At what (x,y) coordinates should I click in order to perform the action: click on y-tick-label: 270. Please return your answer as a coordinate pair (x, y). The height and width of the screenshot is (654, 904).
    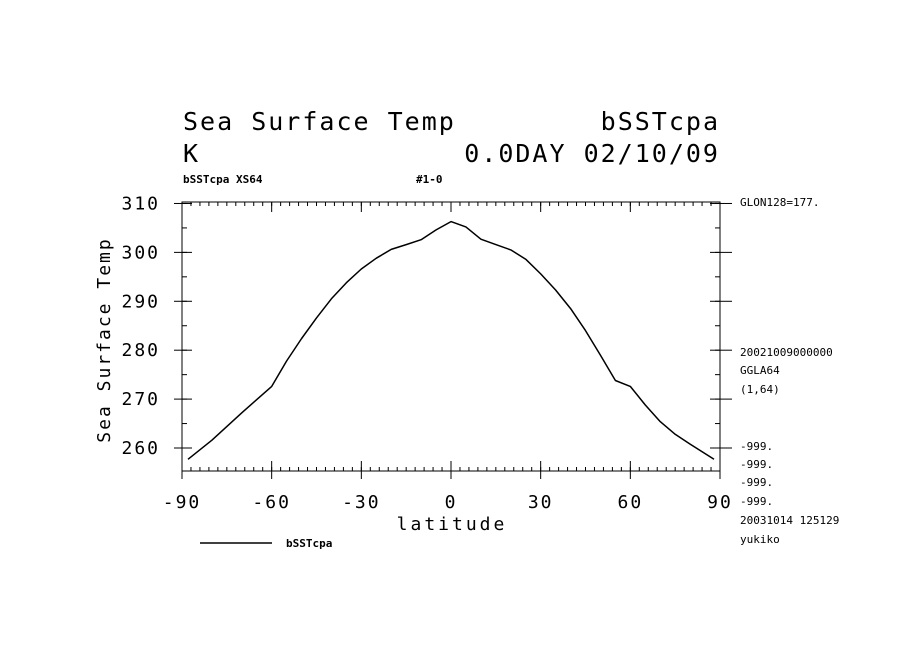
    Looking at the image, I should click on (140, 399).